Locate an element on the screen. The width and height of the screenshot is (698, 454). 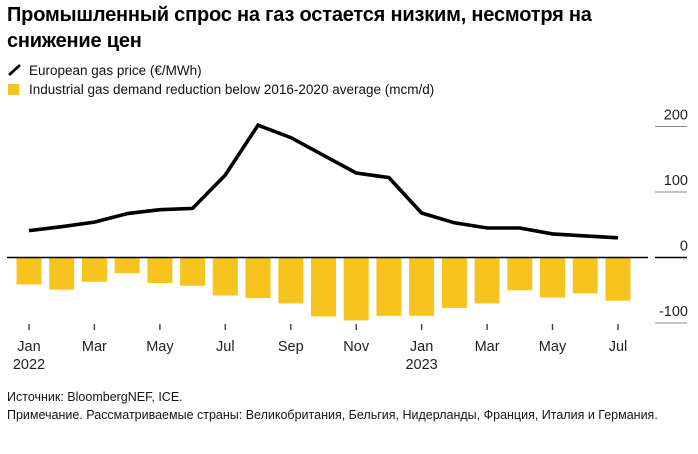
line-series-icon is located at coordinates (15, 70).